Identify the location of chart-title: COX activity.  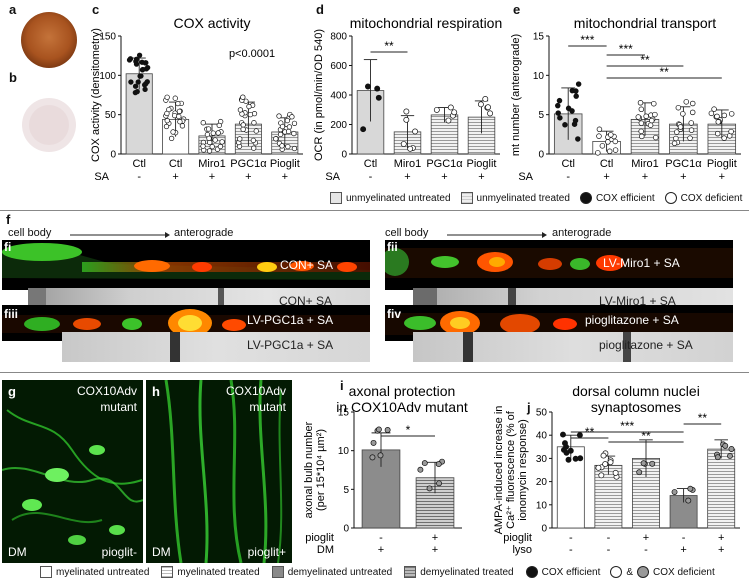
(211, 23).